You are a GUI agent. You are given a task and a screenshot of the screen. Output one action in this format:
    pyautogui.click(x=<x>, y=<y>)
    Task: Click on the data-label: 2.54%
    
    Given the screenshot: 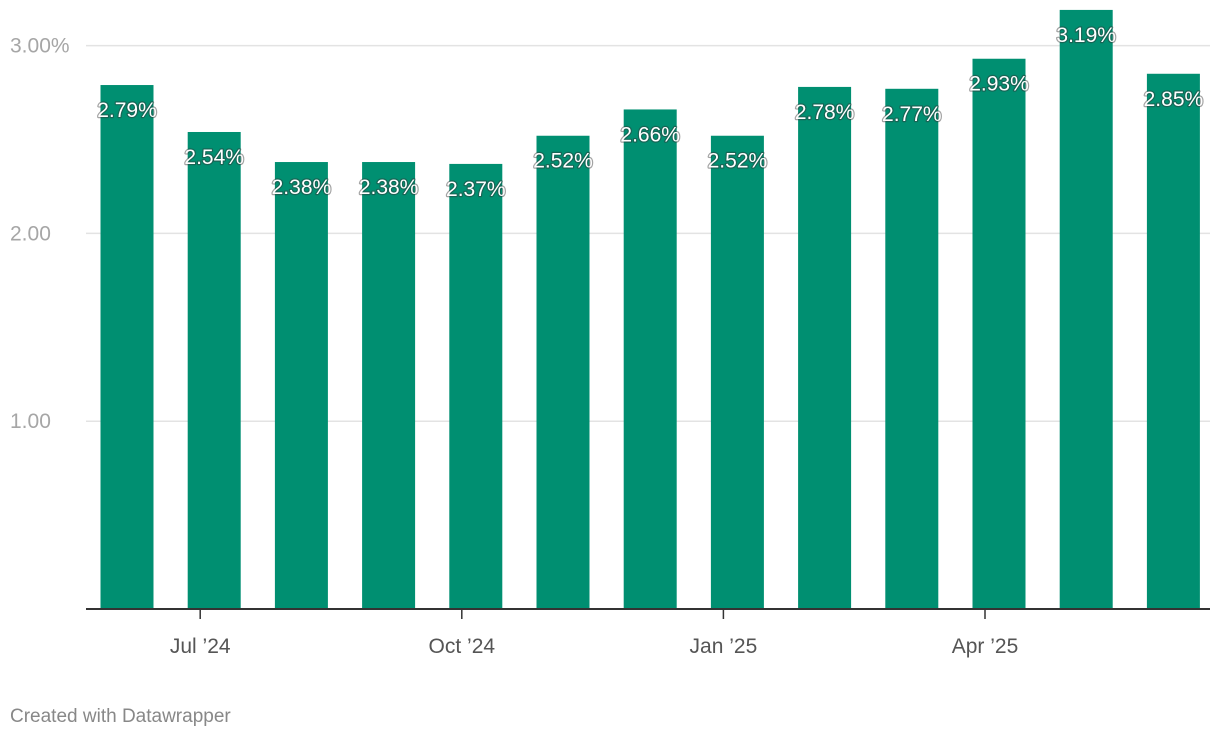 What is the action you would take?
    pyautogui.click(x=214, y=157)
    